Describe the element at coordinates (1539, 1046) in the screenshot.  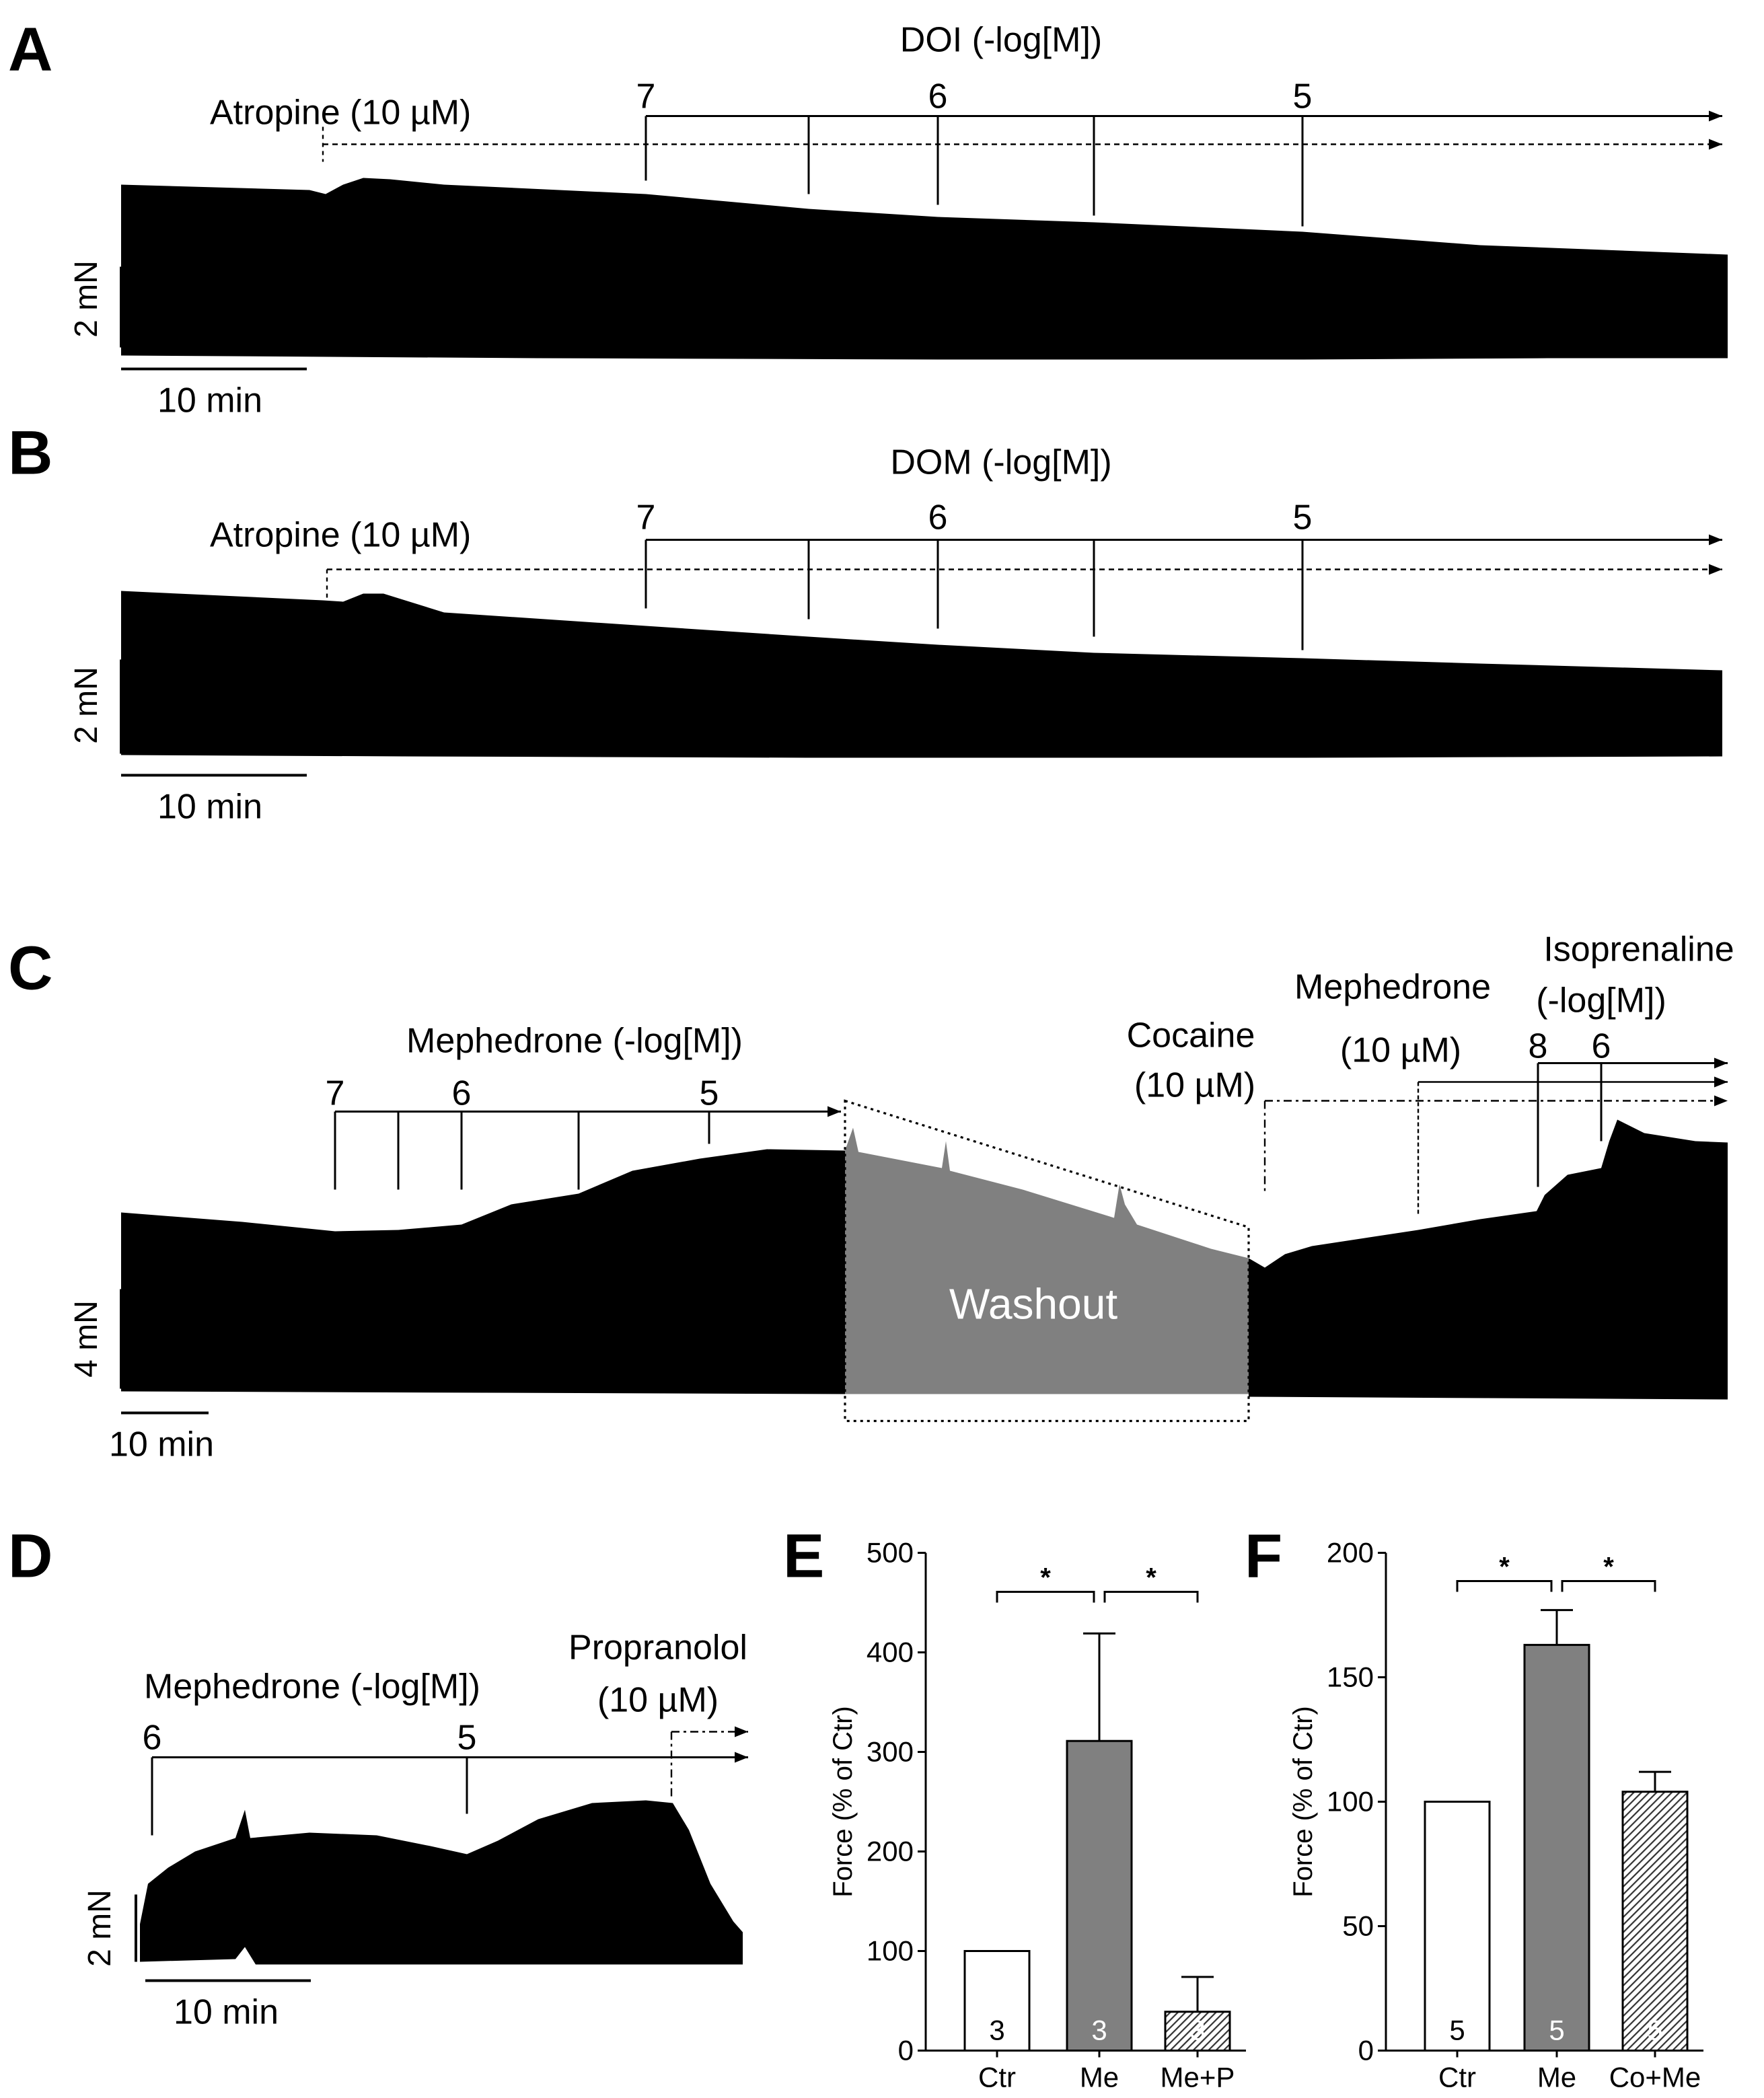
I see `conc-label: 8` at that location.